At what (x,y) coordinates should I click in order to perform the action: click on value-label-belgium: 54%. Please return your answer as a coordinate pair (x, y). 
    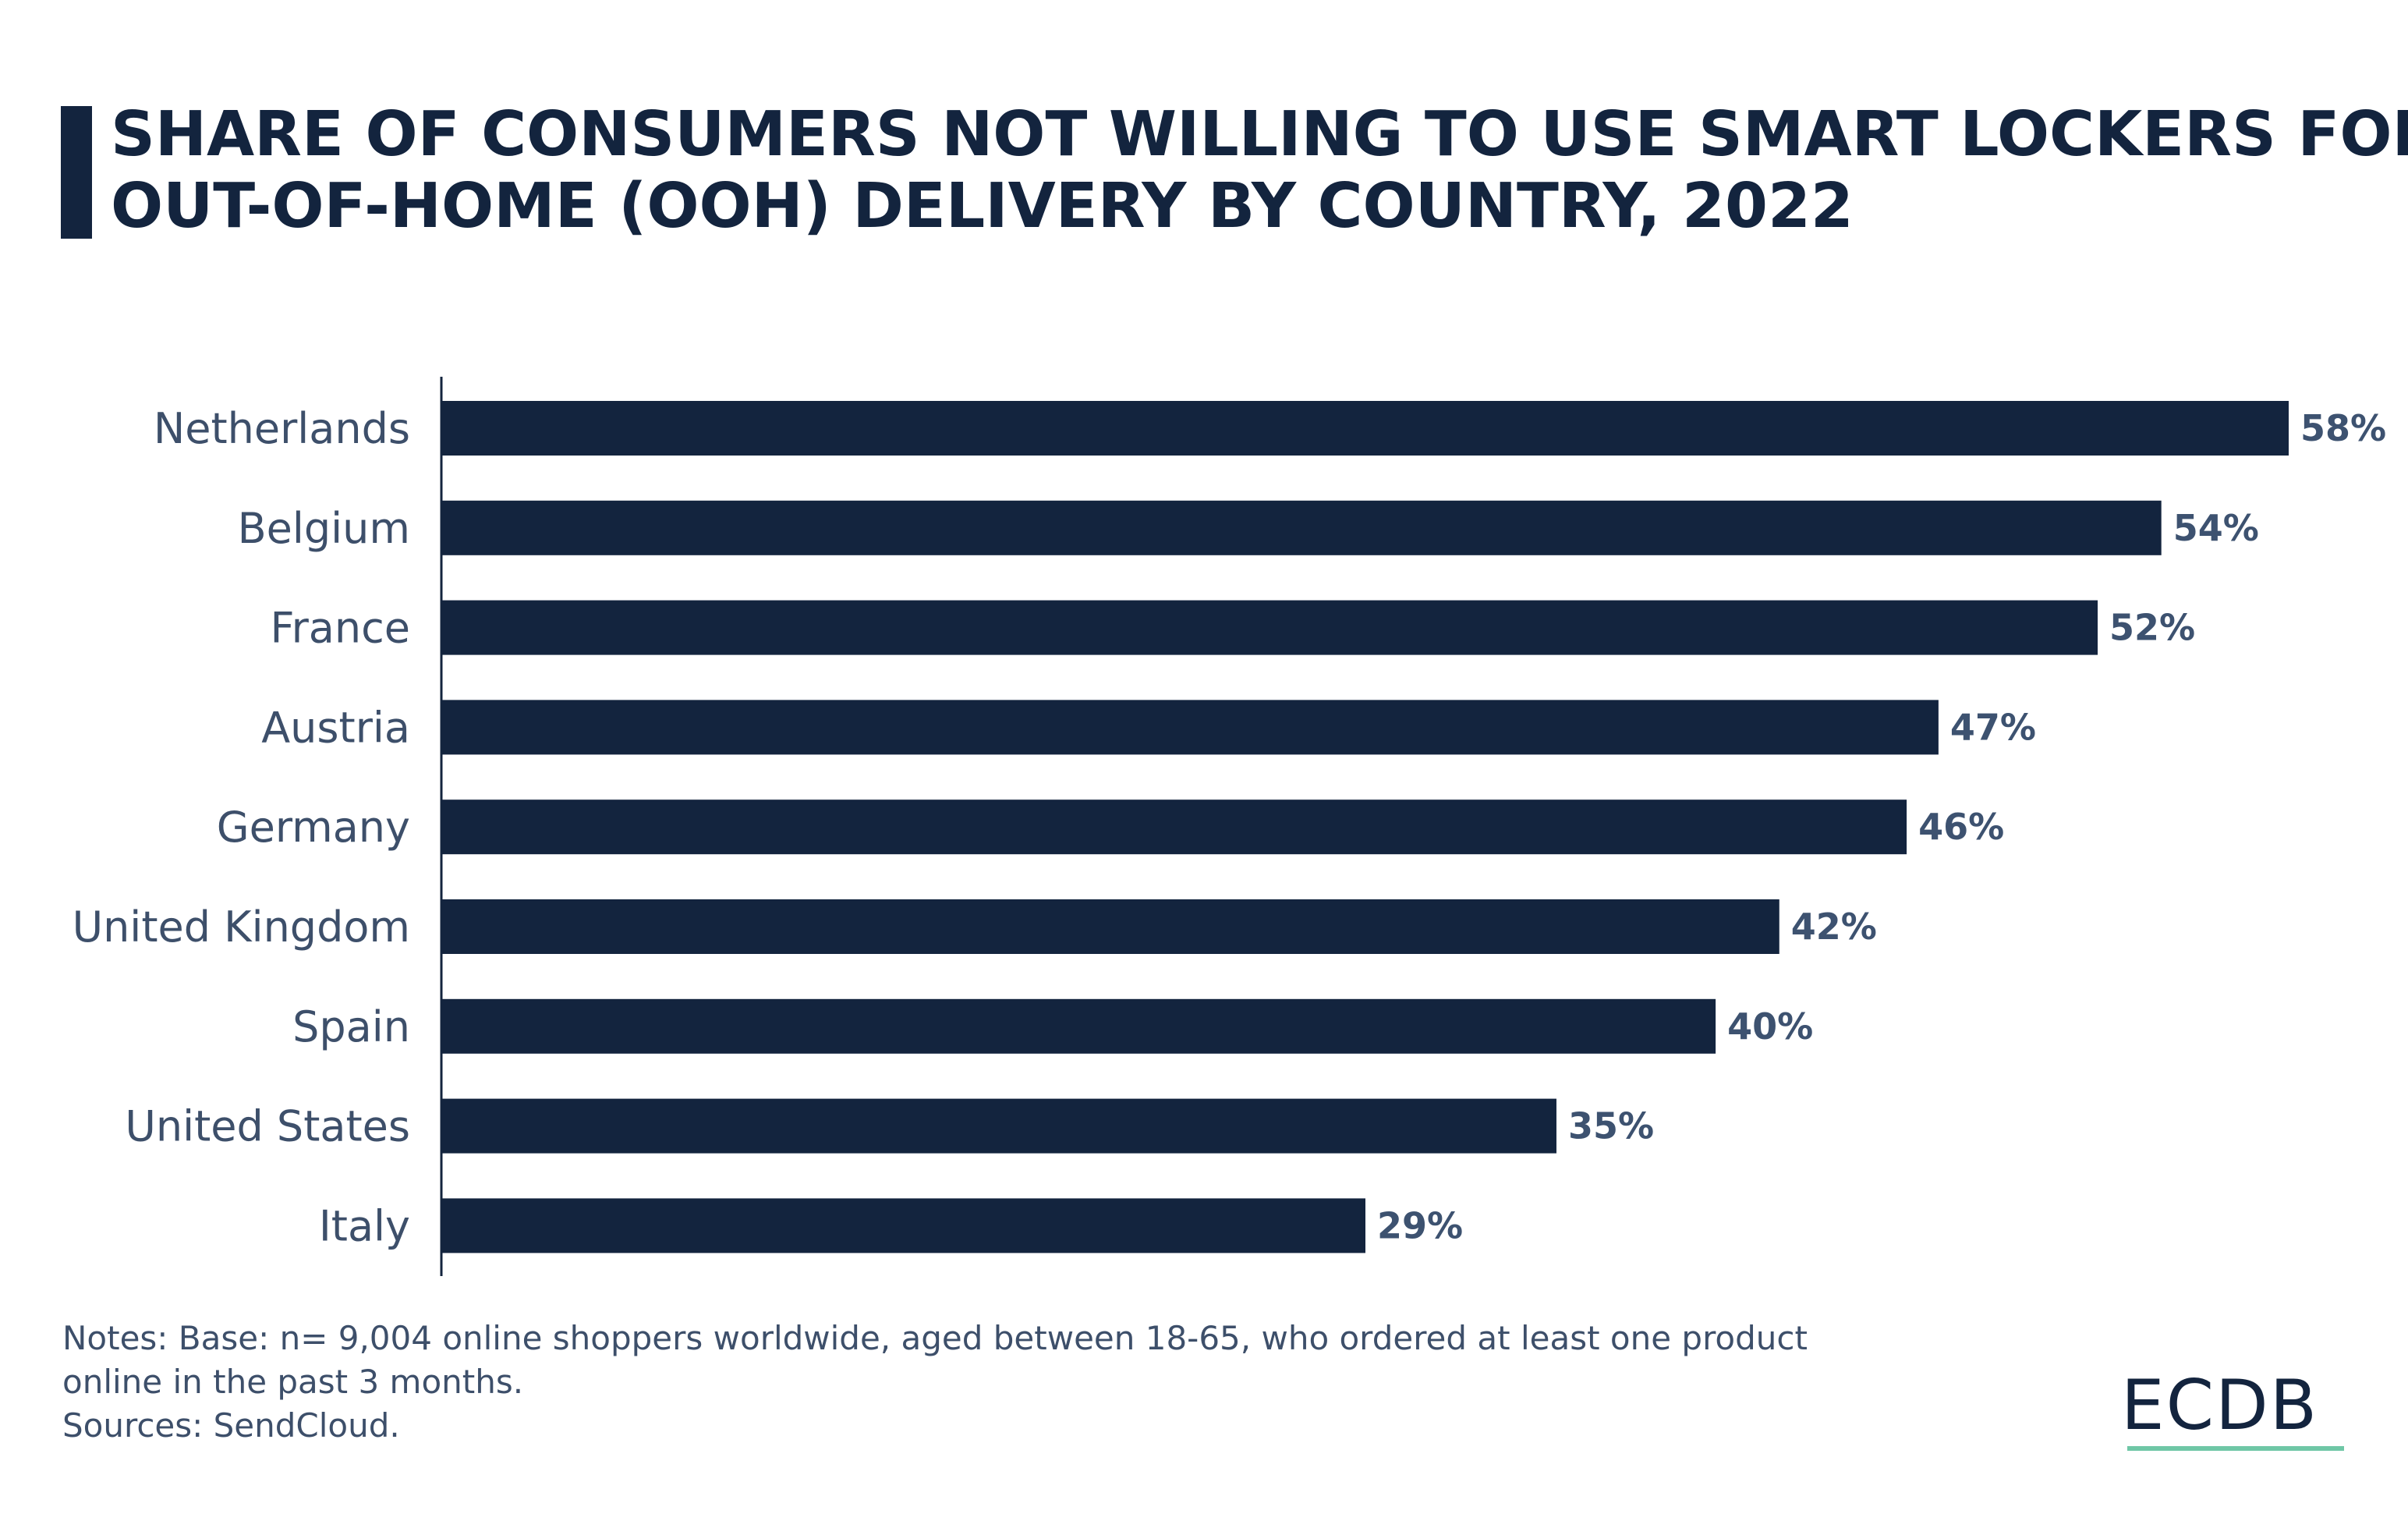
    Looking at the image, I should click on (2216, 528).